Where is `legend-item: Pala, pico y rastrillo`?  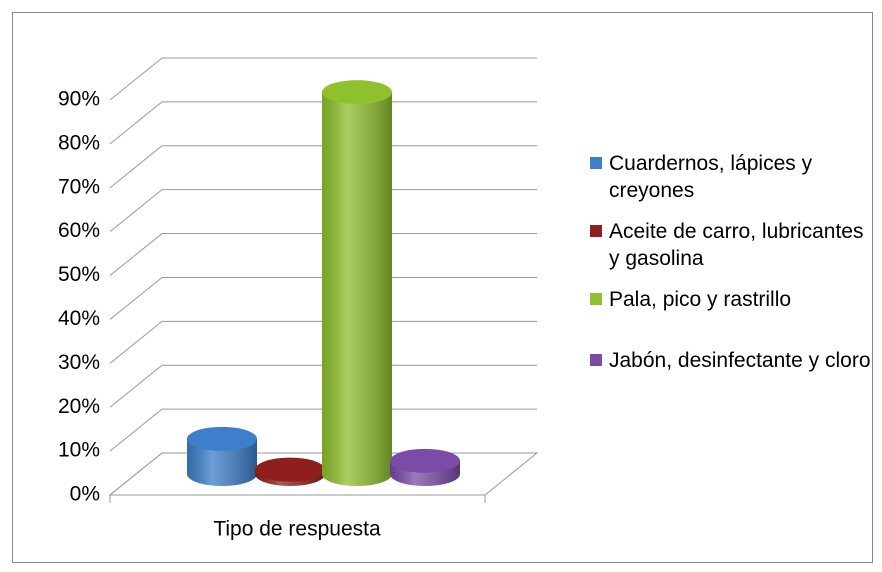
legend-item: Pala, pico y rastrillo is located at coordinates (730, 299).